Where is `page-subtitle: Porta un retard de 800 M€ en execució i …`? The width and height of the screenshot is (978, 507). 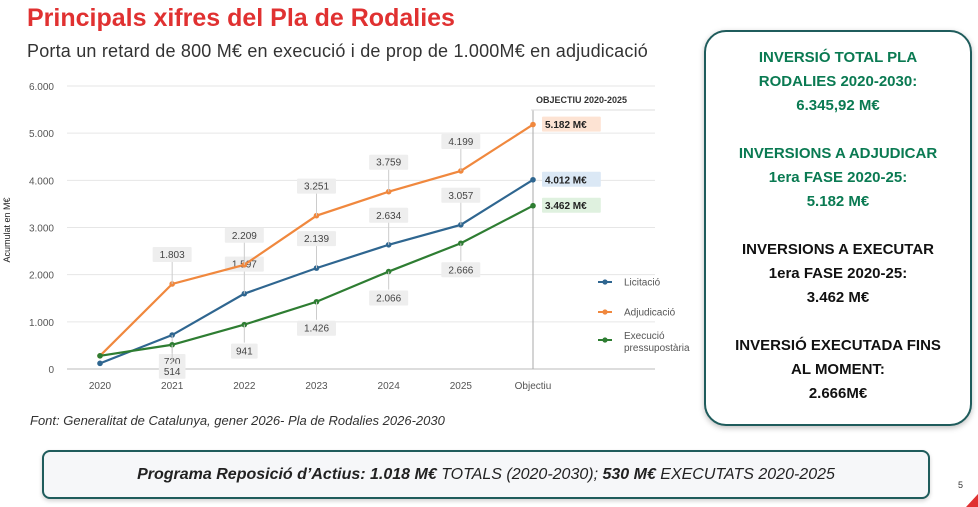
page-subtitle: Porta un retard de 800 M€ en execució i … is located at coordinates (338, 51).